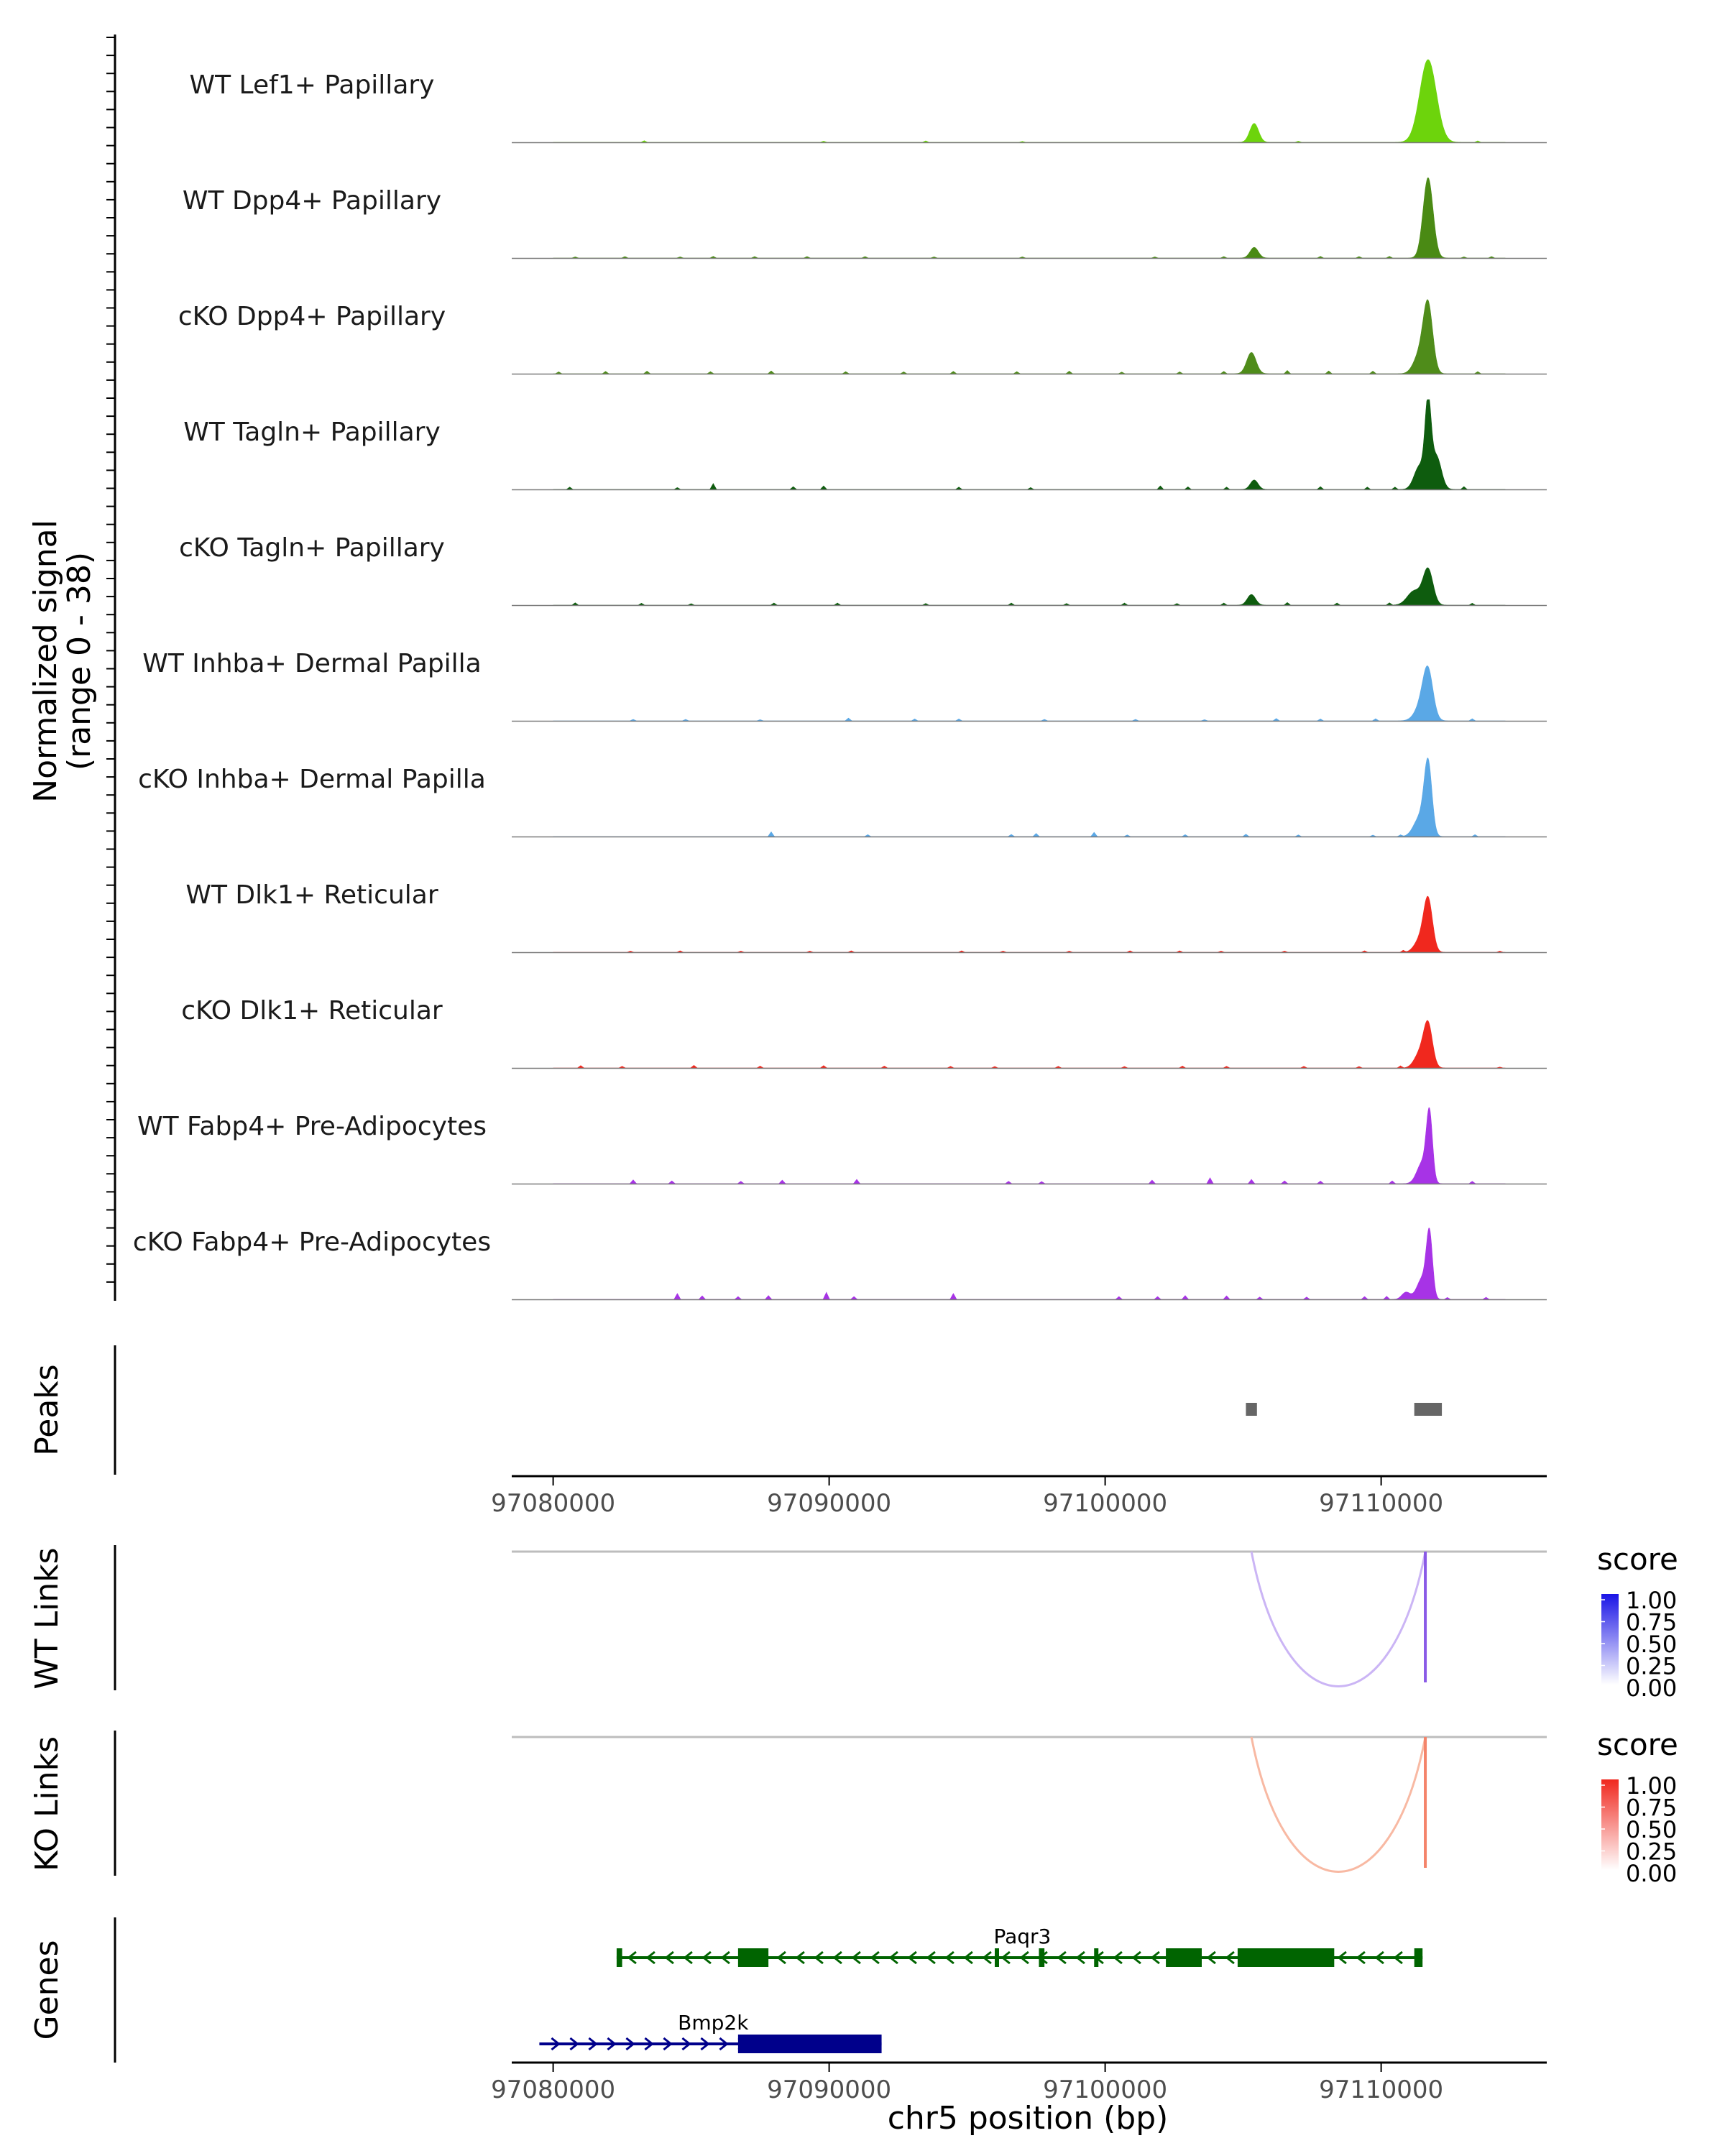 This screenshot has height=2156, width=1725. Describe the element at coordinates (866, 917) in the screenshot. I see `coverage-track: WT Dlk1+ Reticular` at that location.